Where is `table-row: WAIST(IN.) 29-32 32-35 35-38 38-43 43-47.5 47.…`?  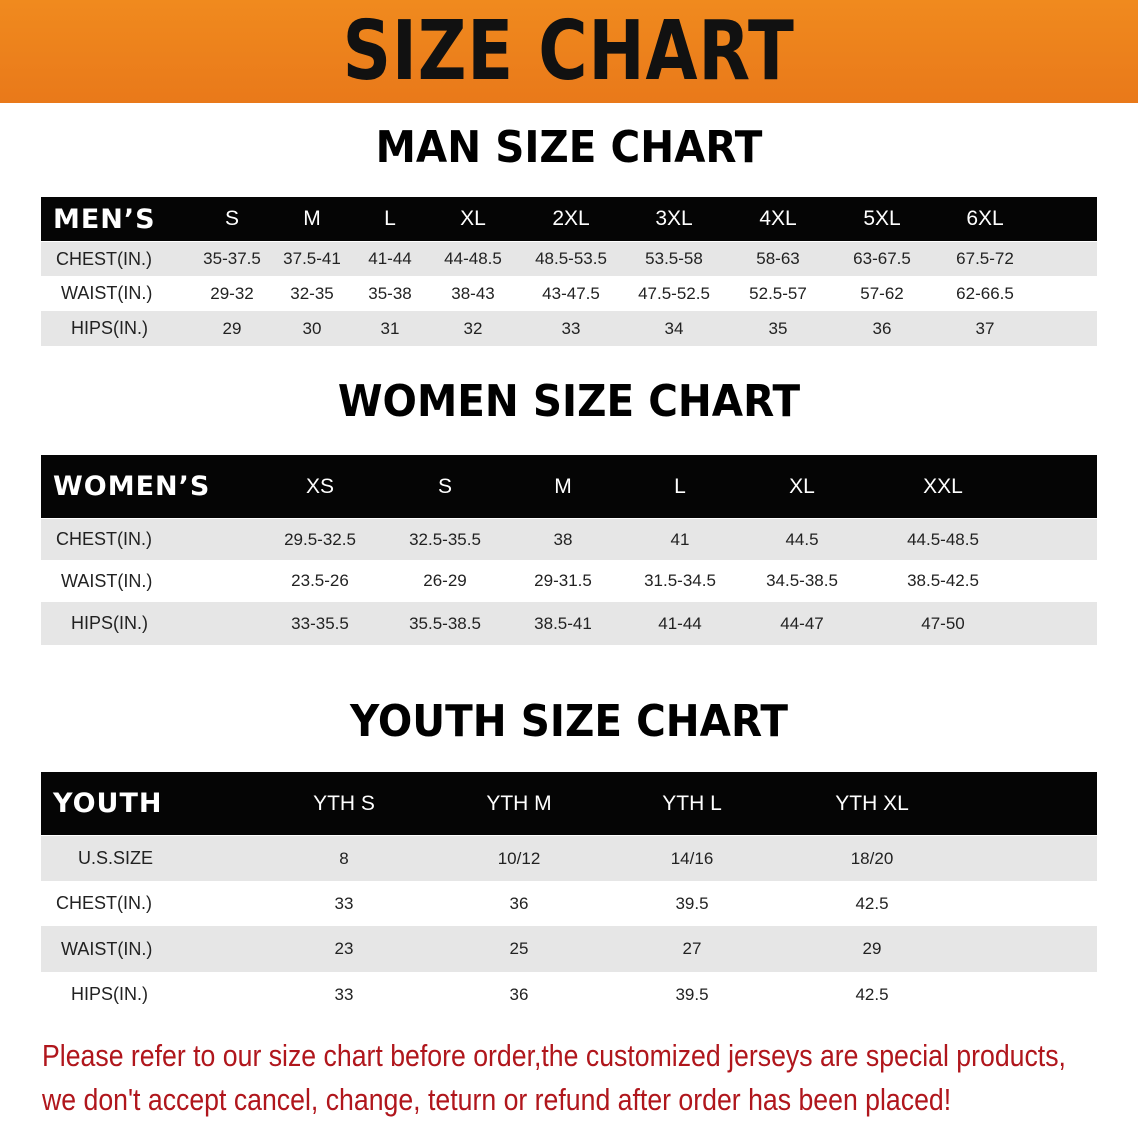
table-row: WAIST(IN.) 29-32 32-35 35-38 38-43 43-47.5 47.… is located at coordinates (569, 293).